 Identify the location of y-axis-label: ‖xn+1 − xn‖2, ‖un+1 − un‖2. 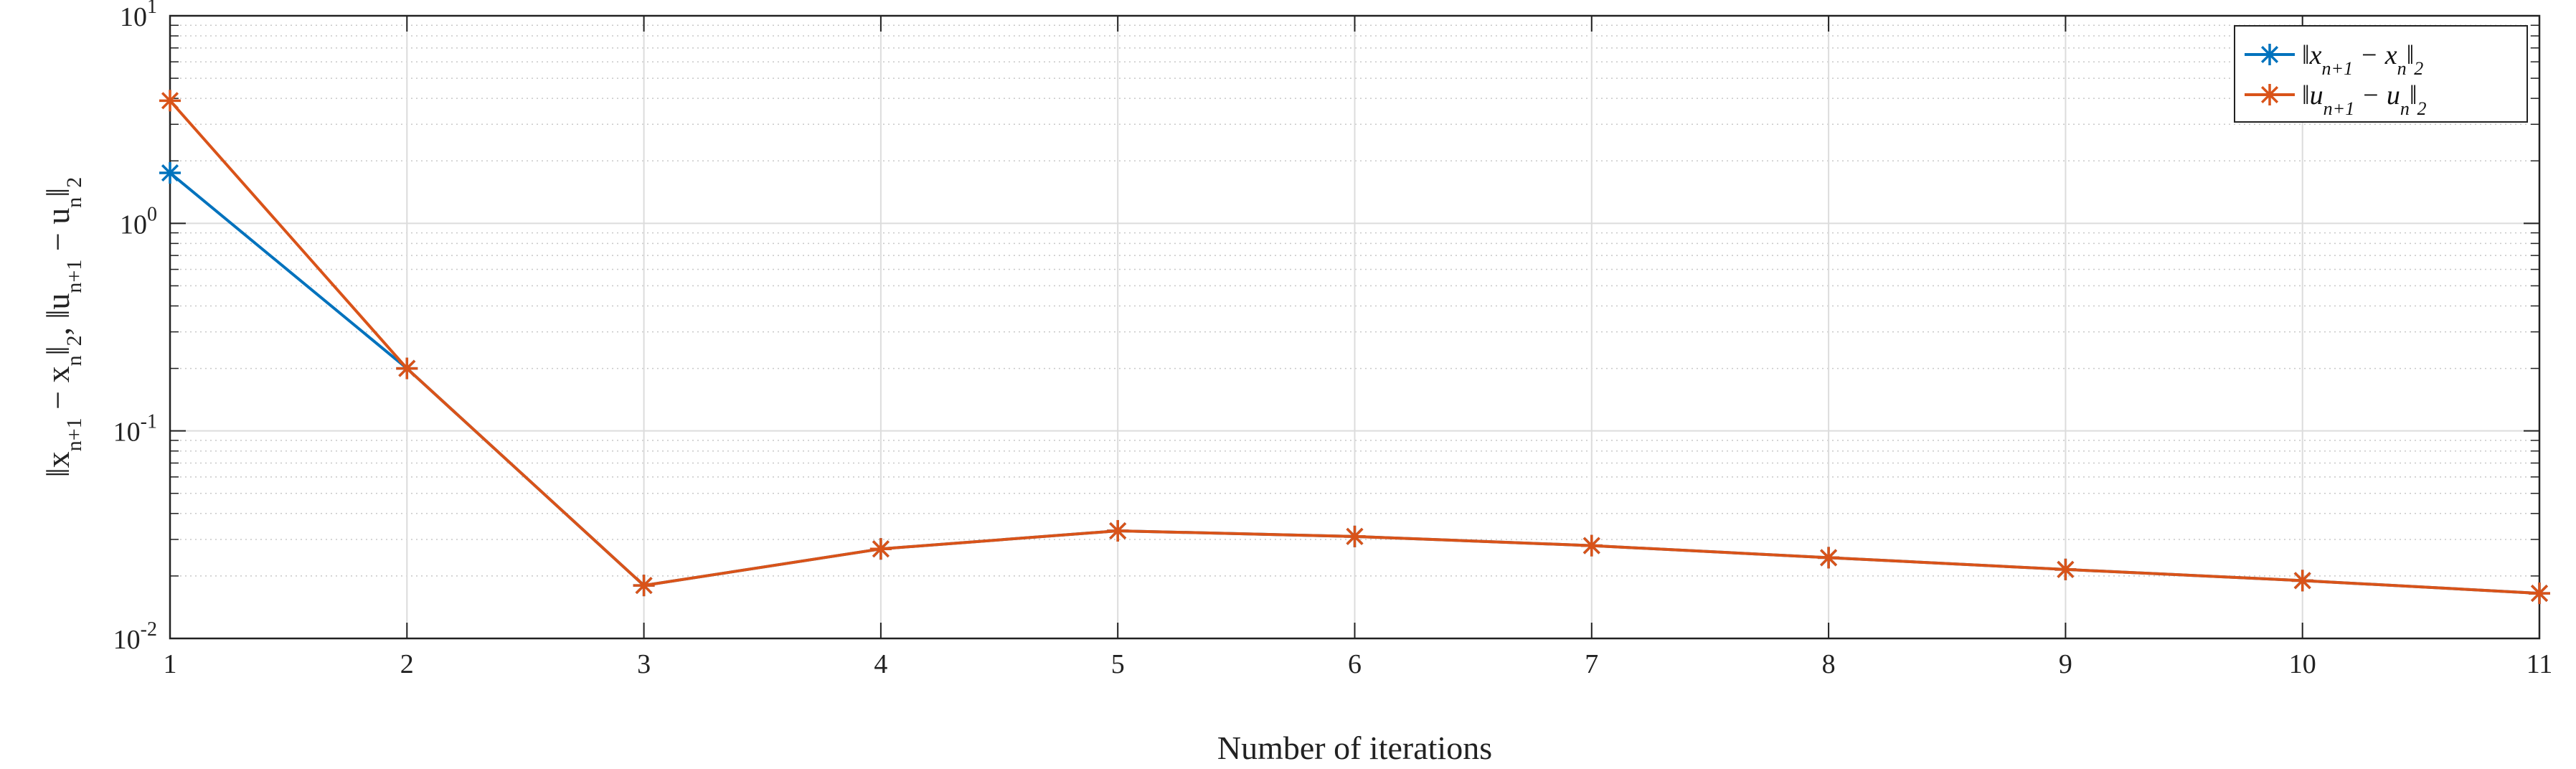
(62, 327).